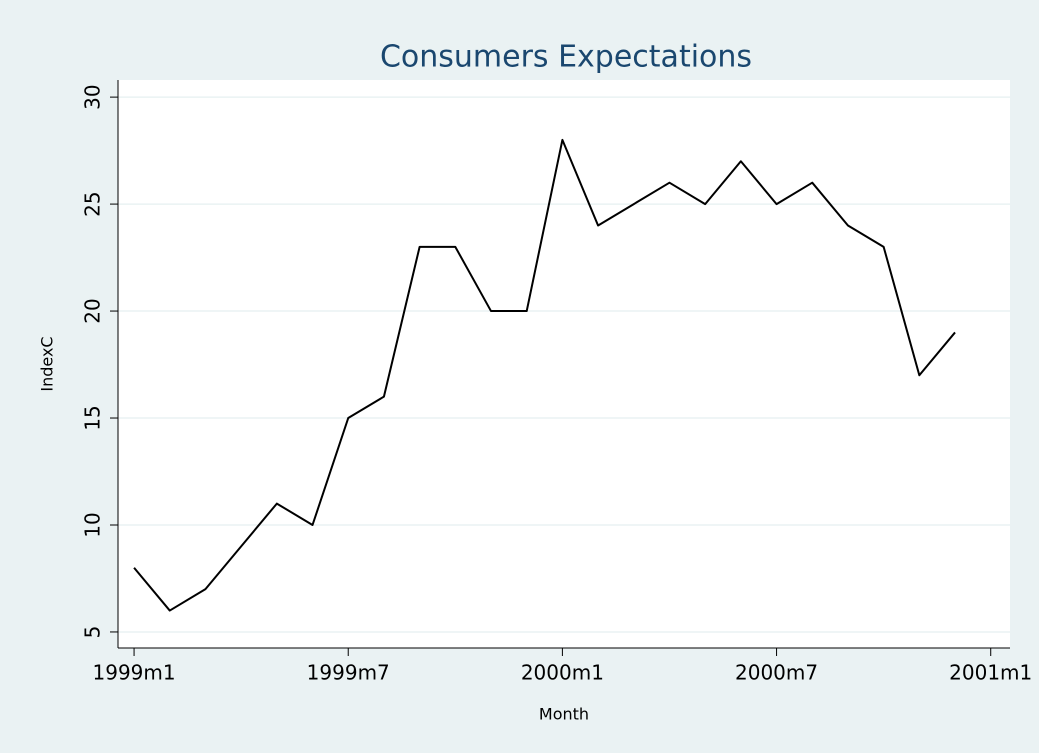 This screenshot has height=753, width=1039. What do you see at coordinates (93, 310) in the screenshot?
I see `y-tick-label: 20` at bounding box center [93, 310].